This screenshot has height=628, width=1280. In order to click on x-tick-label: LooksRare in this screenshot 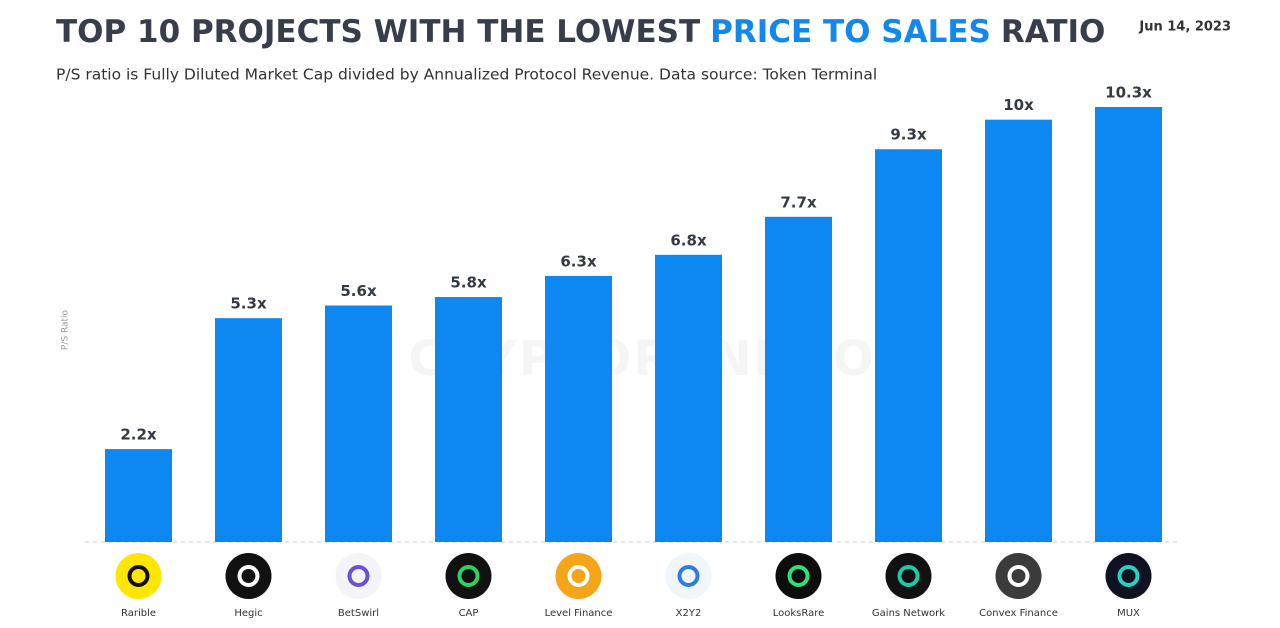, I will do `click(799, 613)`.